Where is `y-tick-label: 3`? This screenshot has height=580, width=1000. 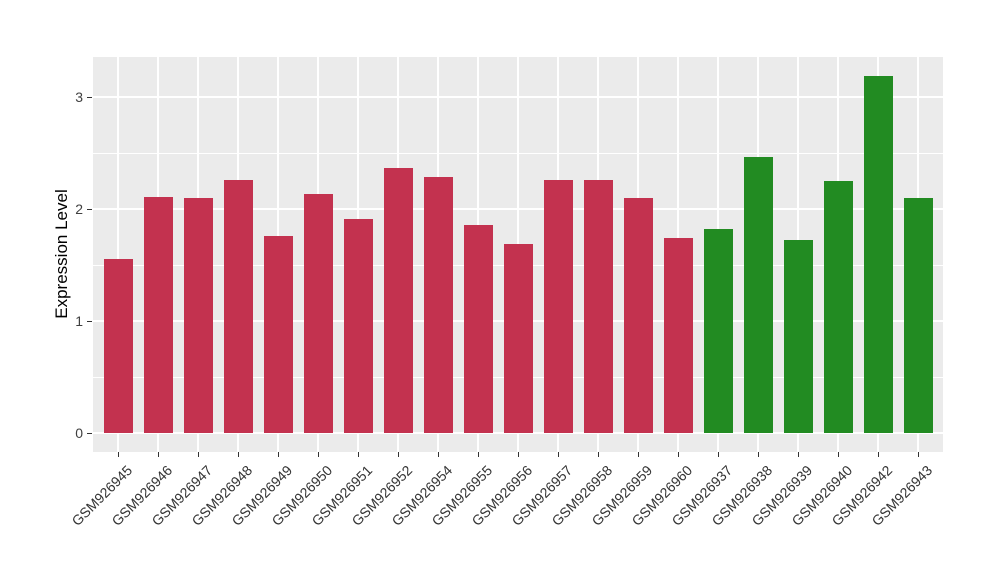
y-tick-label: 3 is located at coordinates (79, 97).